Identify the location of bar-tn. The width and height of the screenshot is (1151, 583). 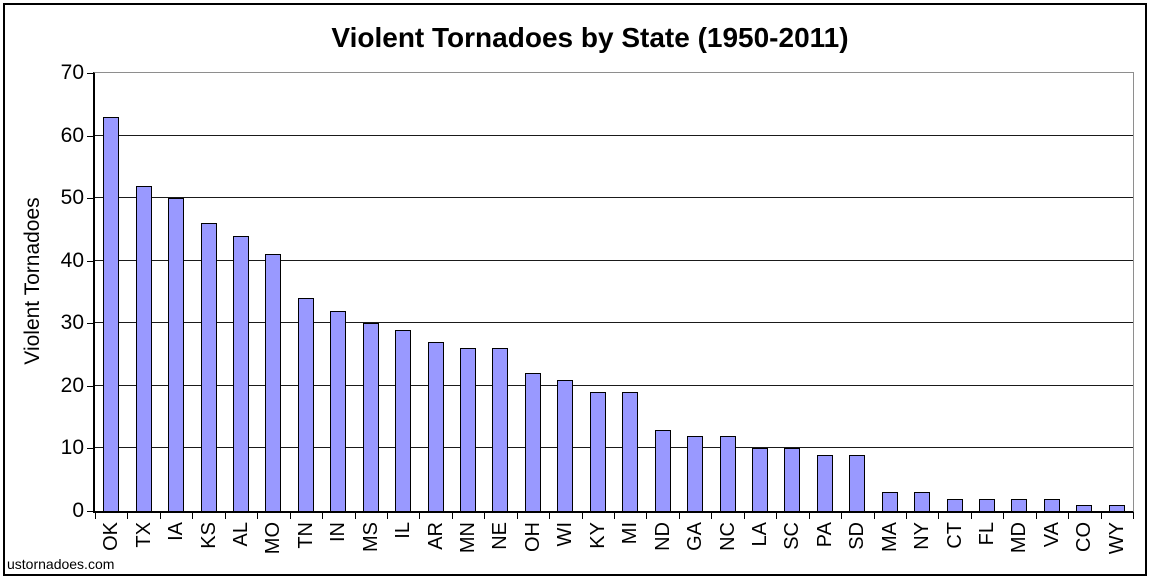
(305, 404).